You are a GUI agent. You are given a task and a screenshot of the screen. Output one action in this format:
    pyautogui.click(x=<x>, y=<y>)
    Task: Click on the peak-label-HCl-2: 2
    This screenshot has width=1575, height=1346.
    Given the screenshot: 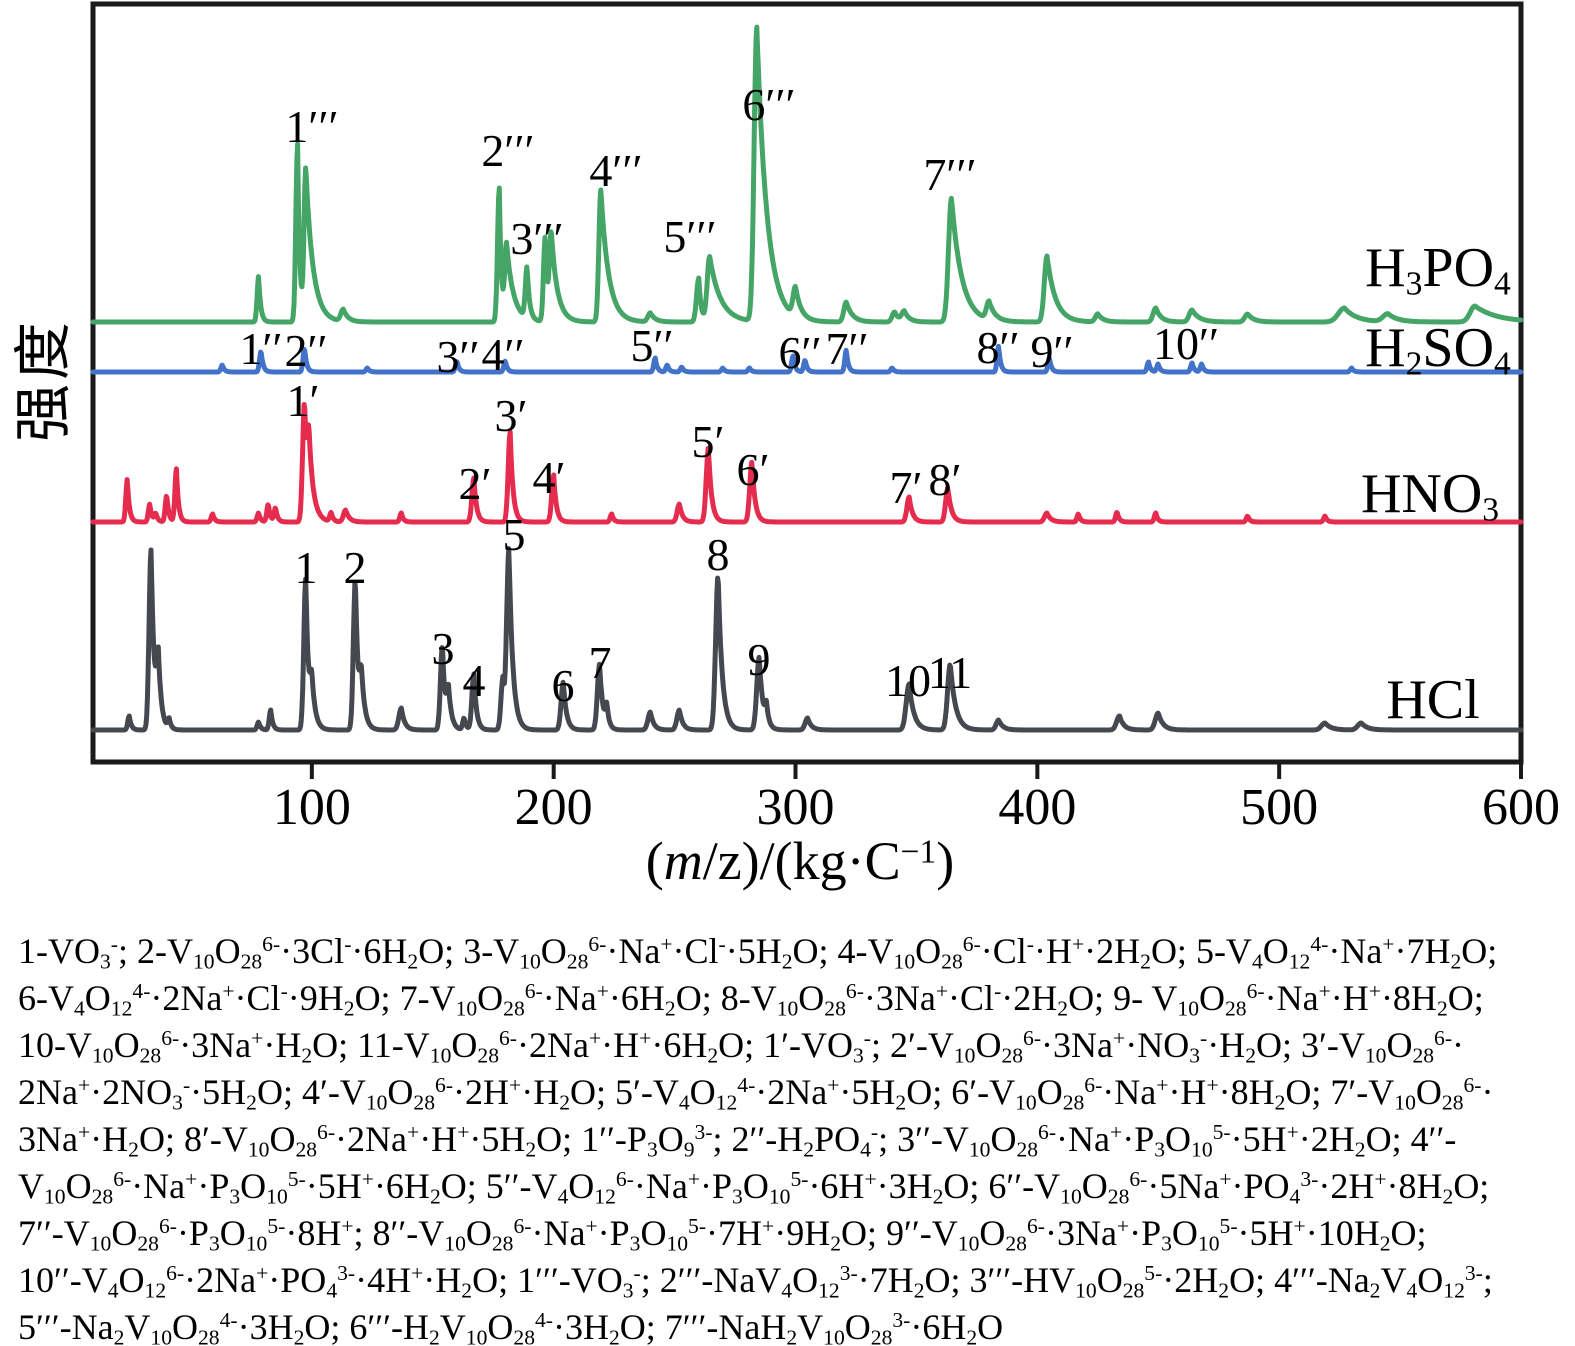 What is the action you would take?
    pyautogui.click(x=355, y=567)
    